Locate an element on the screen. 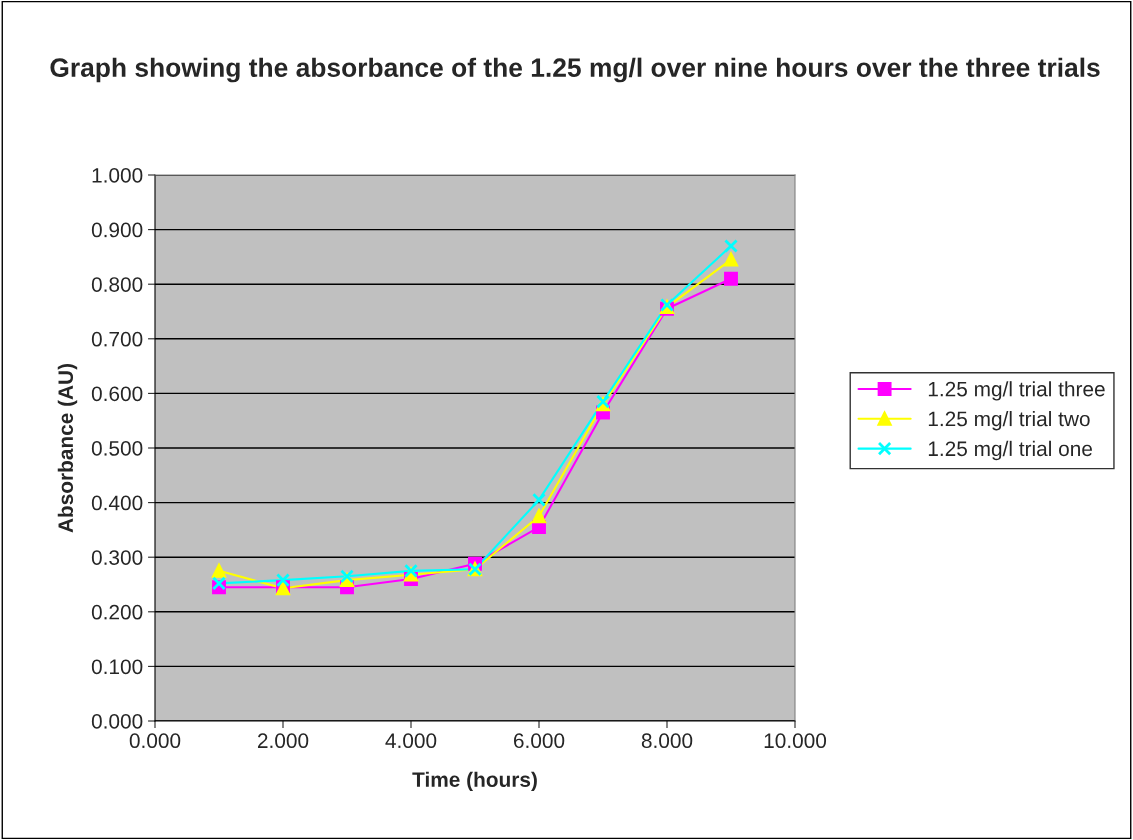 The width and height of the screenshot is (1133, 840). x-tick-label: 2.000 is located at coordinates (283, 741).